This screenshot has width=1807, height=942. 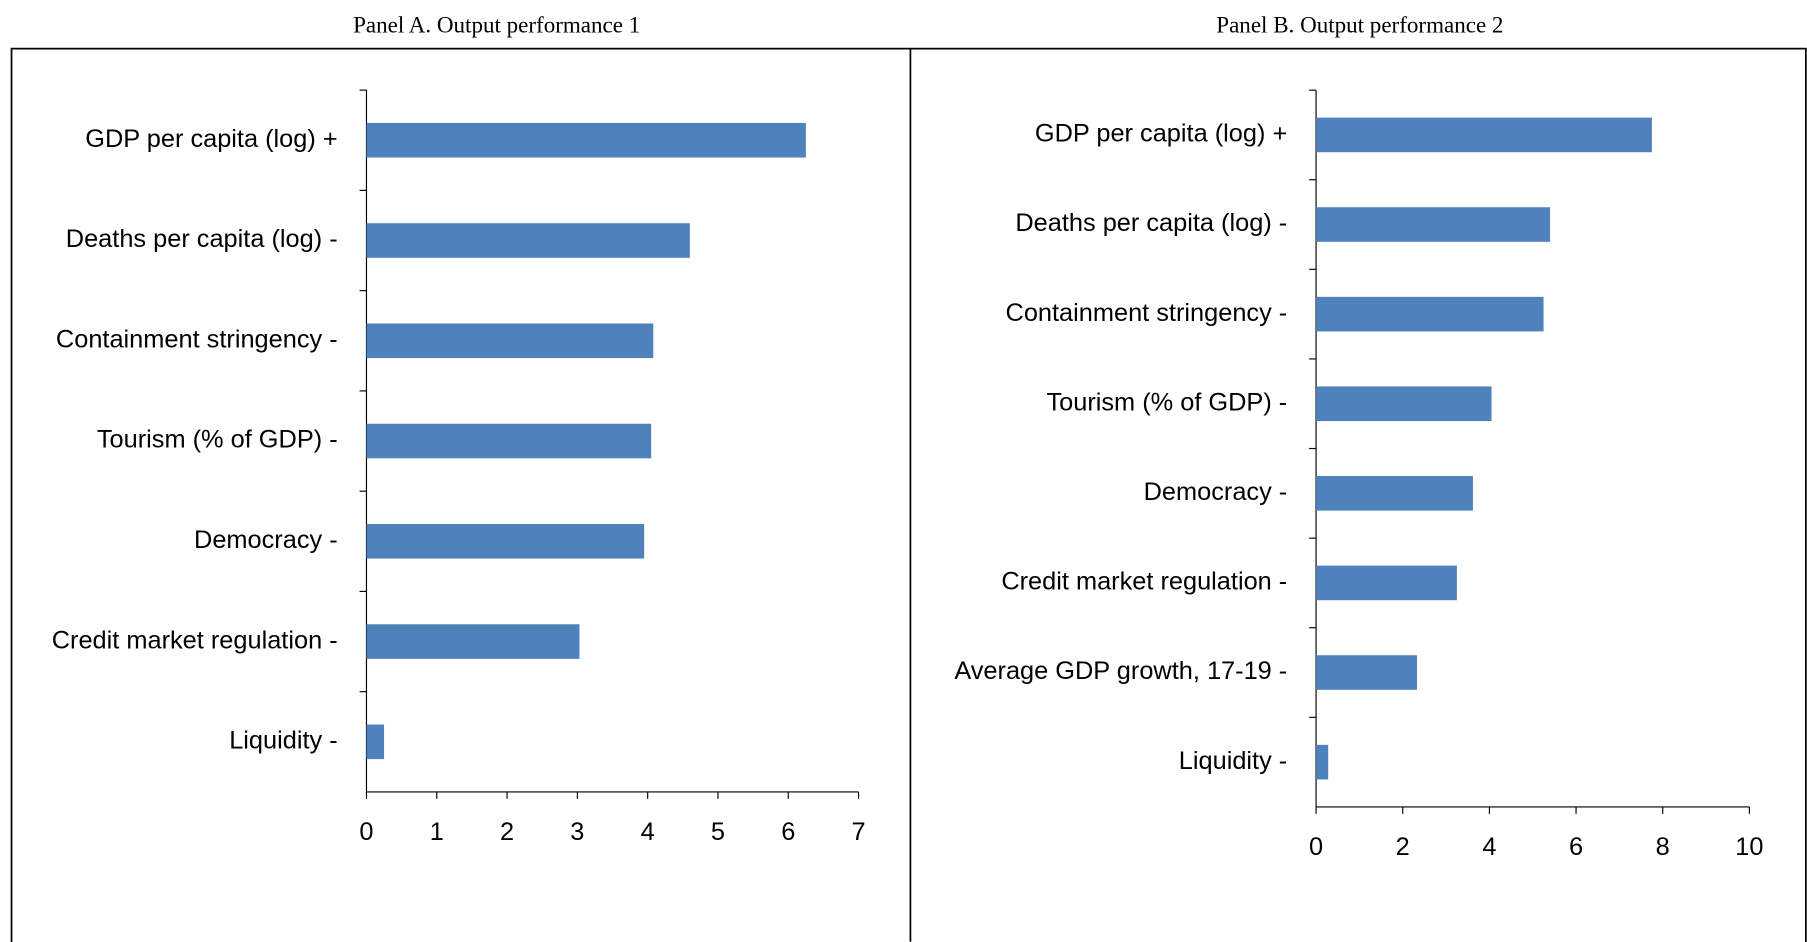 What do you see at coordinates (859, 832) in the screenshot?
I see `x-tick-label: 7` at bounding box center [859, 832].